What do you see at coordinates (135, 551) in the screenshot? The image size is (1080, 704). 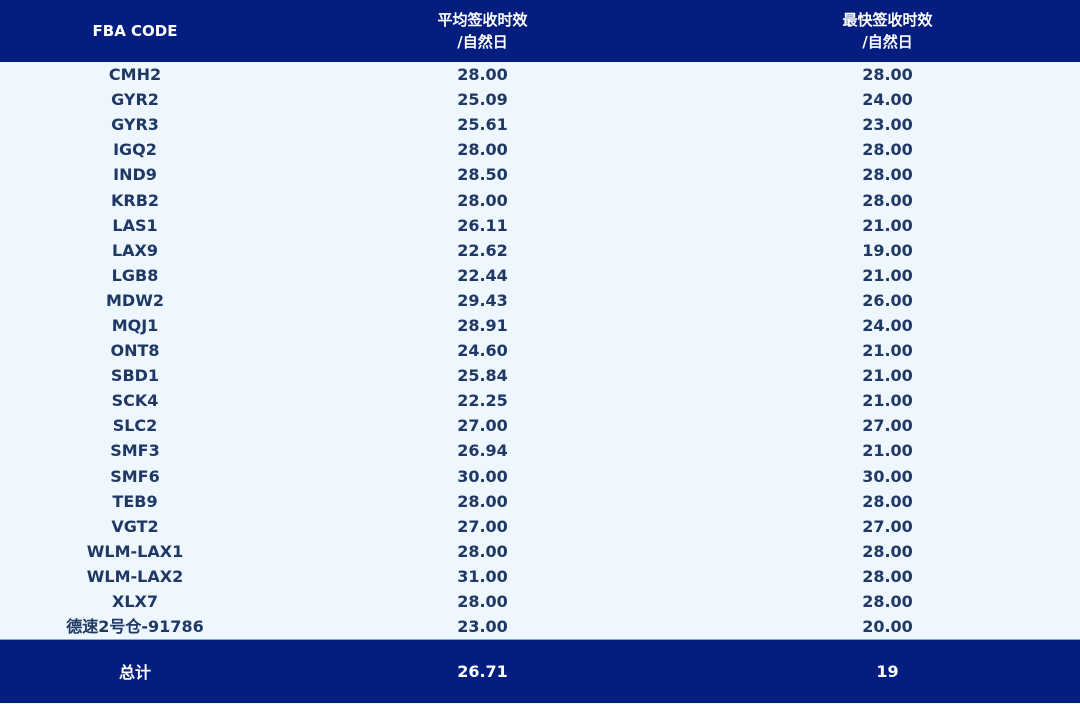 I see `fba-code-cell: WLM-LAX1` at bounding box center [135, 551].